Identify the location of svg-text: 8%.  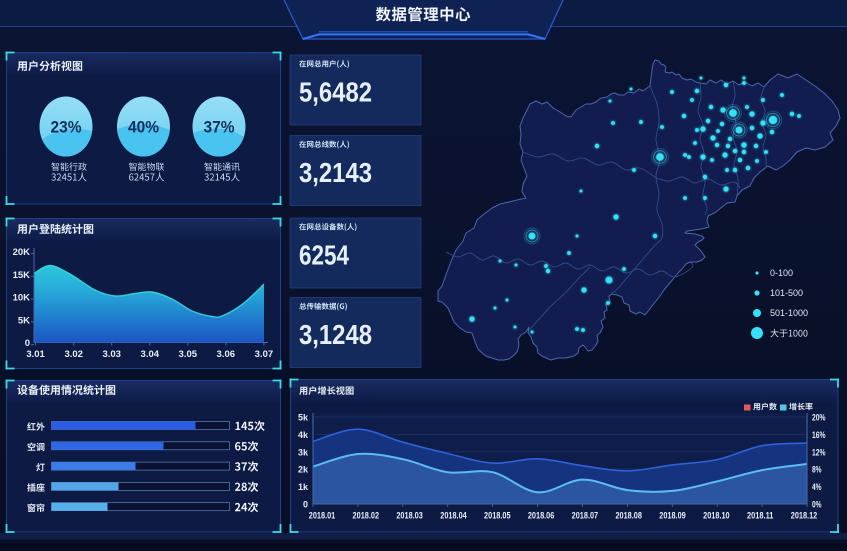
(817, 470).